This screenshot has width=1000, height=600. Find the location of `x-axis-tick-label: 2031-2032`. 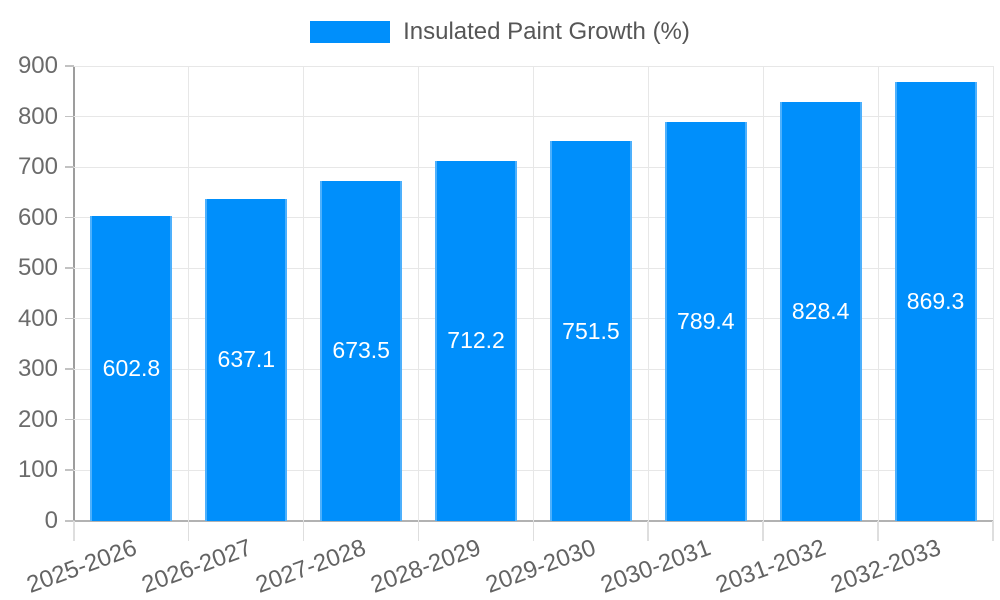

x-axis-tick-label: 2031-2032 is located at coordinates (771, 566).